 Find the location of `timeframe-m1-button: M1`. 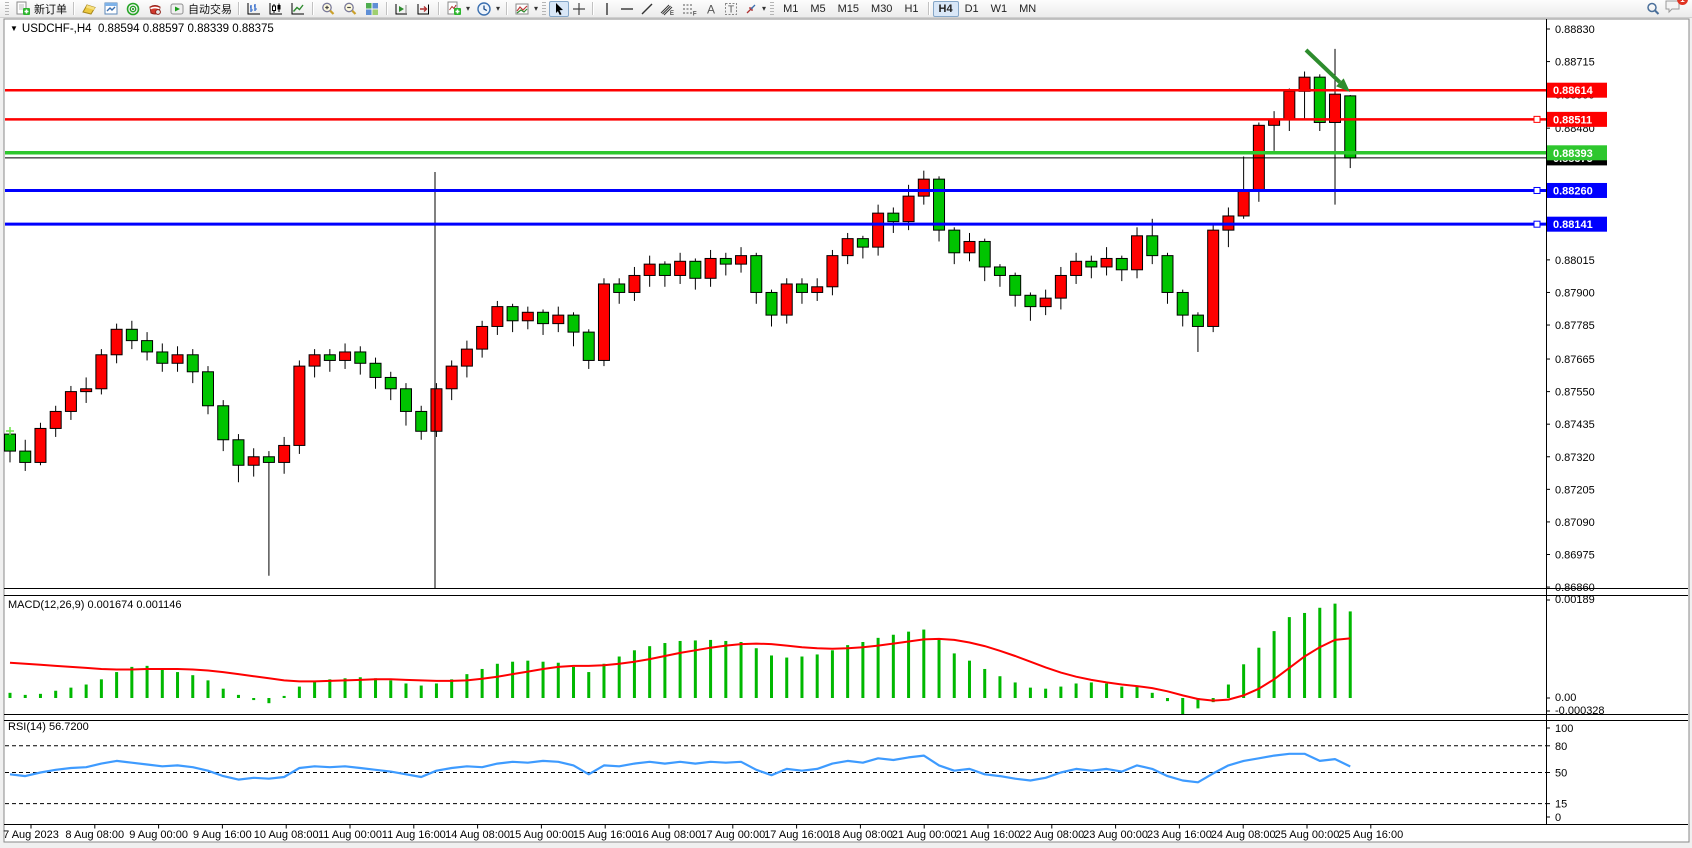

timeframe-m1-button: M1 is located at coordinates (791, 8).